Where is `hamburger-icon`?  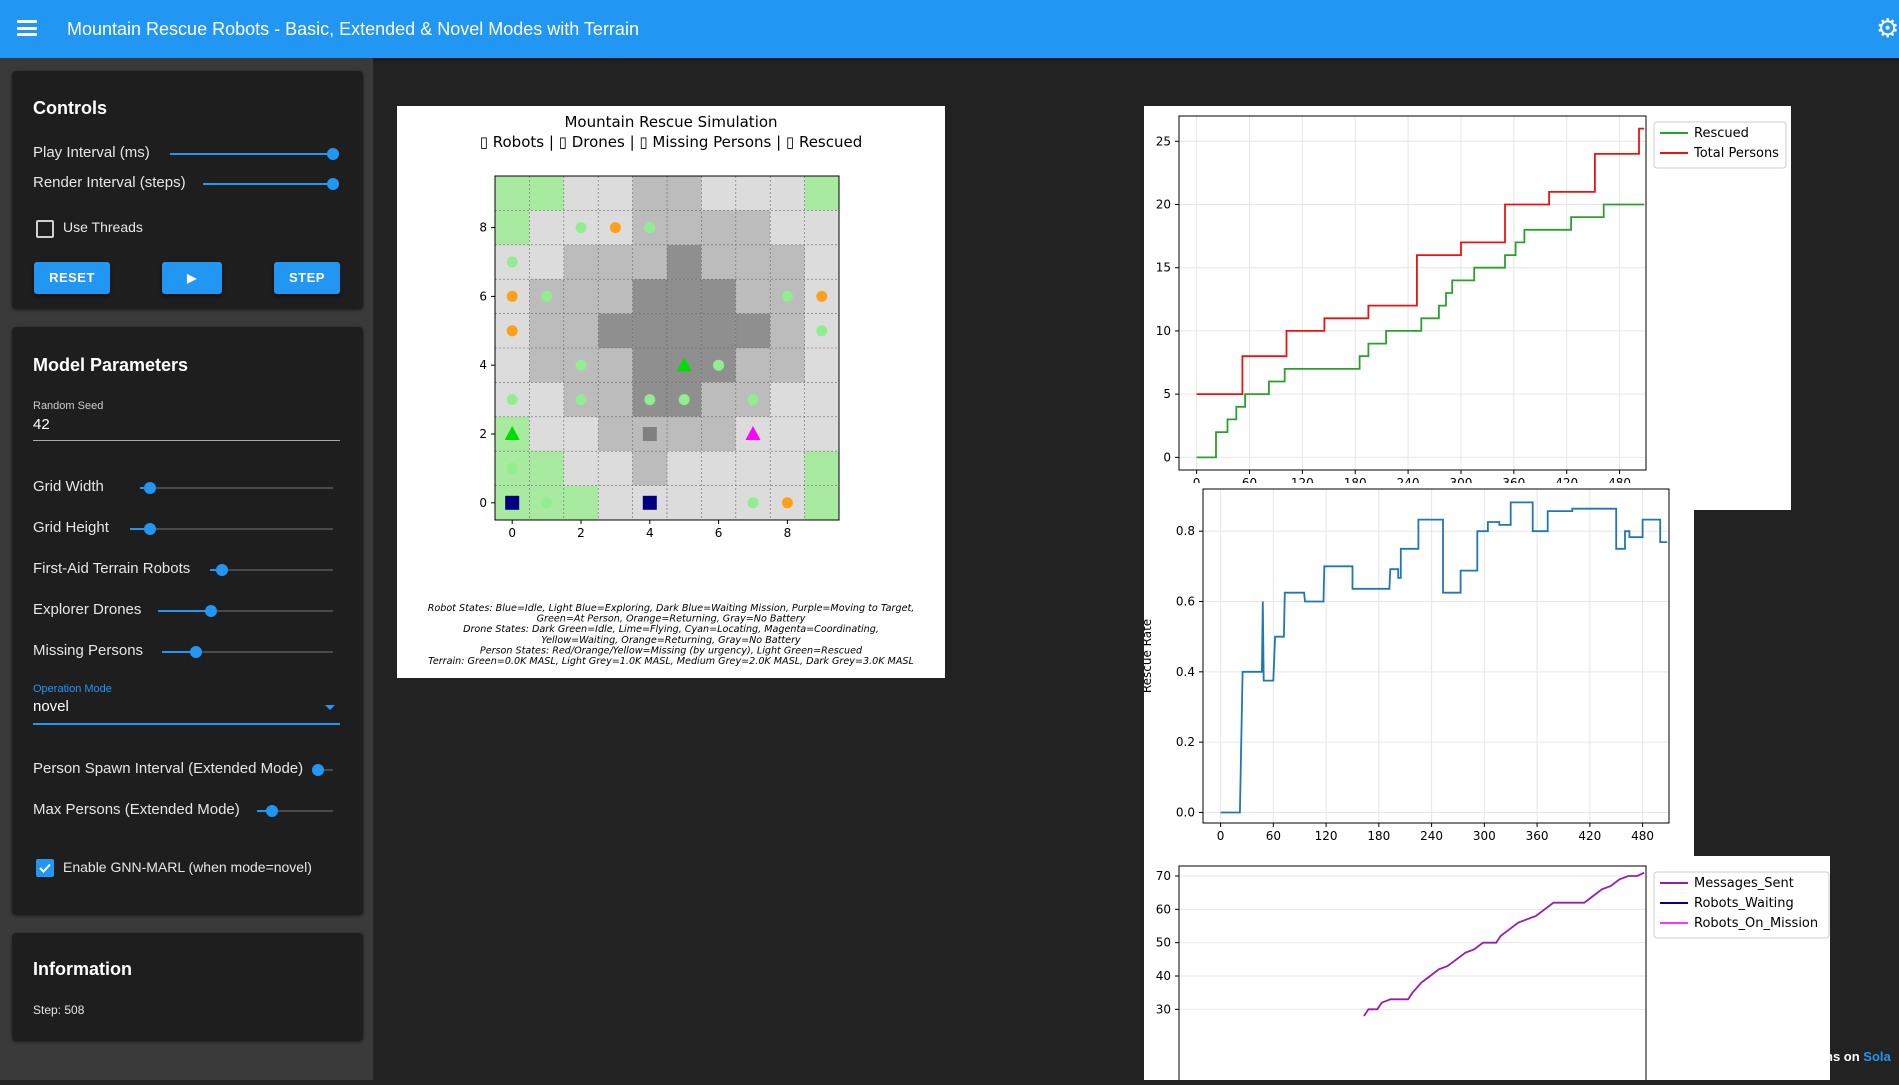
hamburger-icon is located at coordinates (27, 28).